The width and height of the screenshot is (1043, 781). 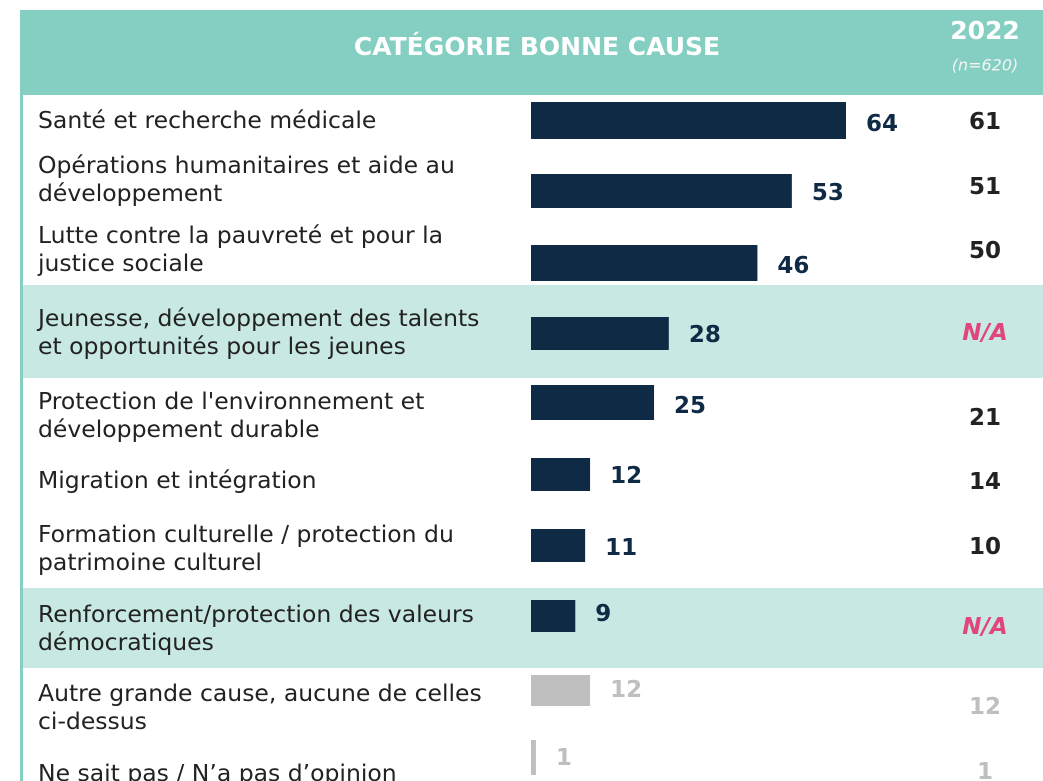 What do you see at coordinates (827, 193) in the screenshot?
I see `value-label: 53` at bounding box center [827, 193].